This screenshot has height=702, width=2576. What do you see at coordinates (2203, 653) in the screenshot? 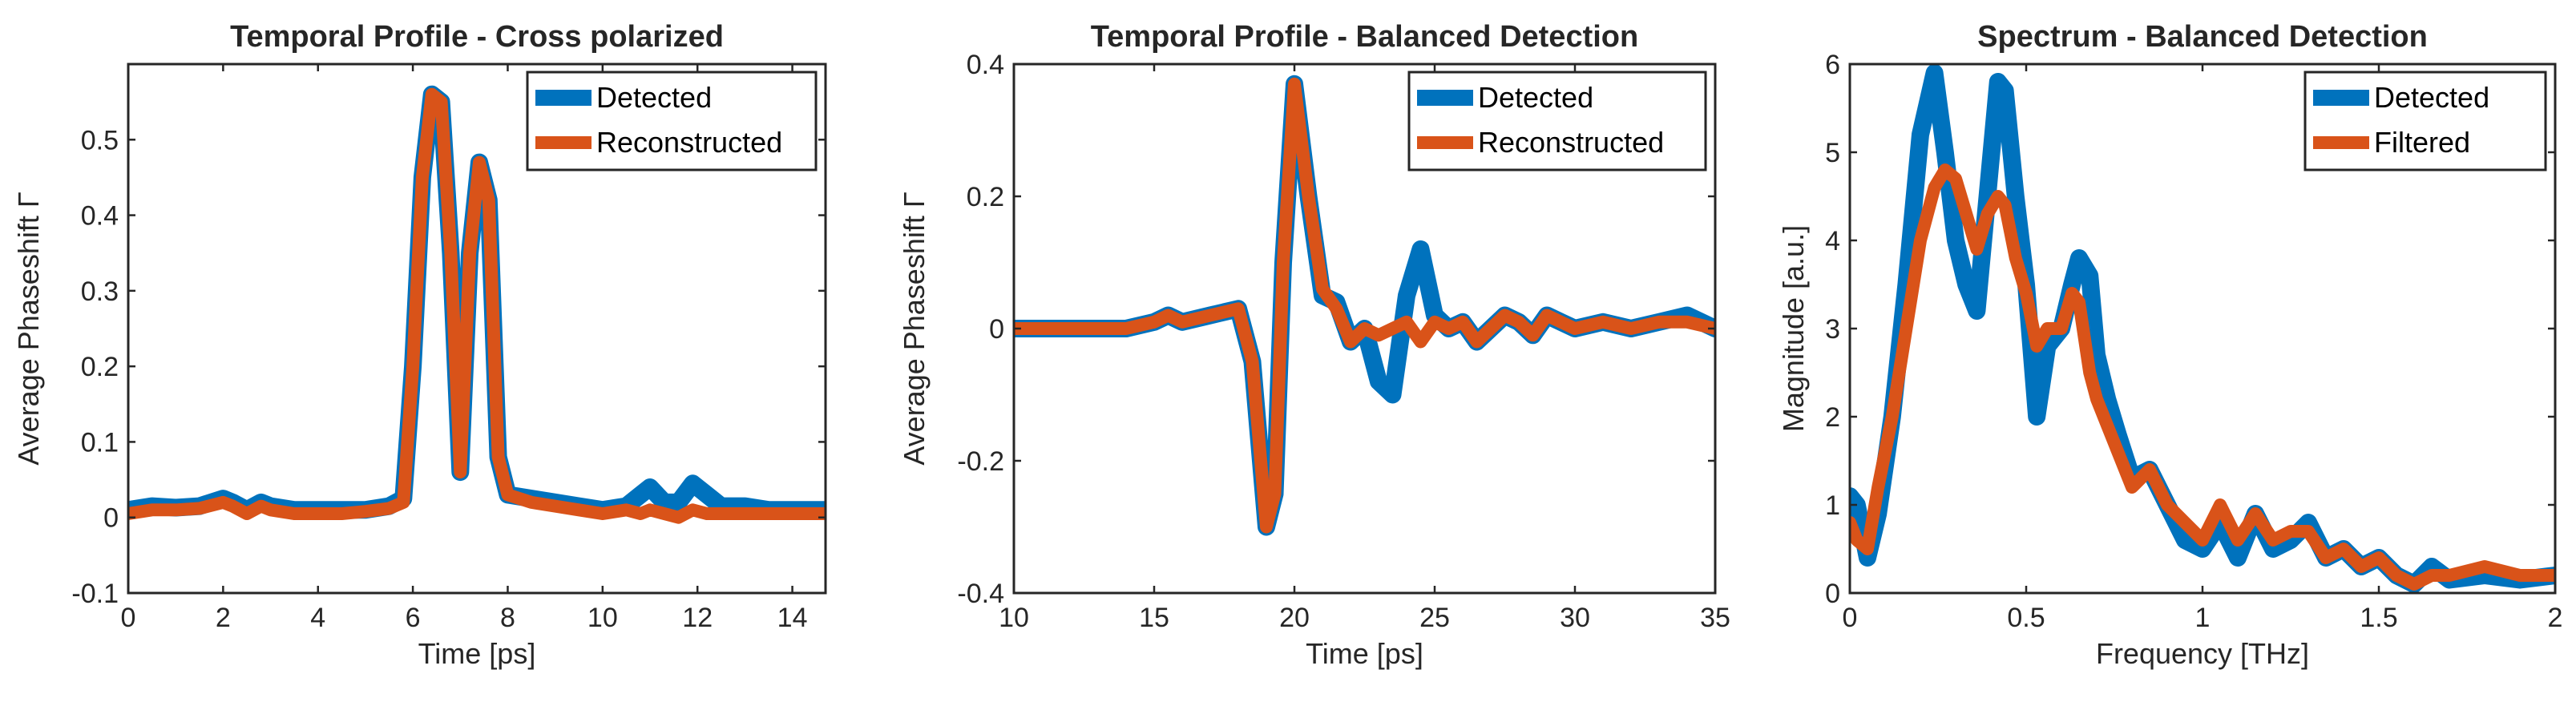
I see `x-axis-label: Frequency [THz]` at bounding box center [2203, 653].